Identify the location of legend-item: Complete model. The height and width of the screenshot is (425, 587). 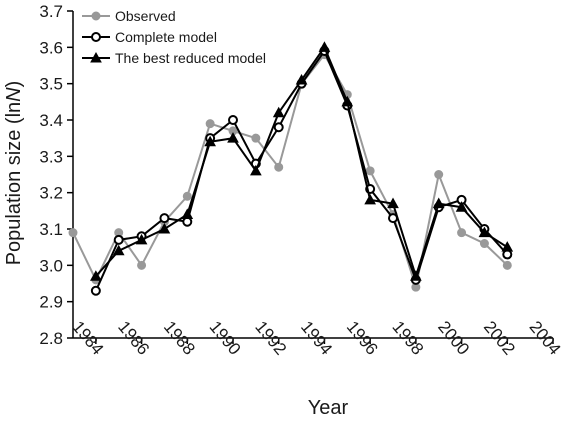
(149, 37).